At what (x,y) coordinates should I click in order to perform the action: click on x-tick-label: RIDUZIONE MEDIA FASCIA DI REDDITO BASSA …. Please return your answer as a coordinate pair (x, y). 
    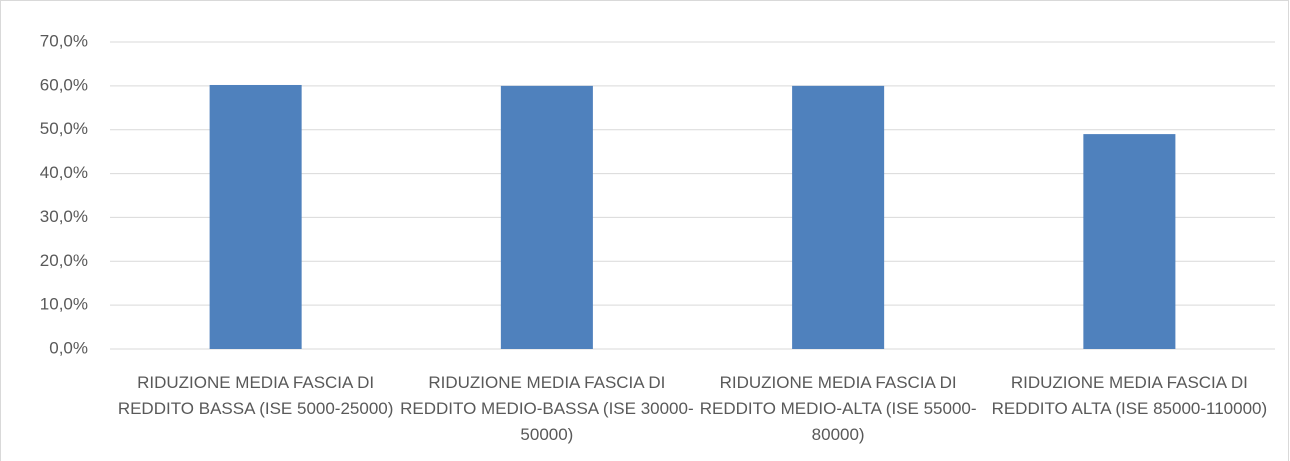
    Looking at the image, I should click on (255, 395).